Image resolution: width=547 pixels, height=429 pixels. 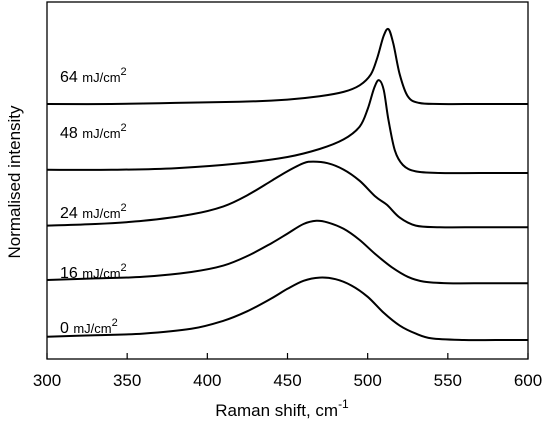 What do you see at coordinates (71, 77) in the screenshot?
I see `series-label-value: 64` at bounding box center [71, 77].